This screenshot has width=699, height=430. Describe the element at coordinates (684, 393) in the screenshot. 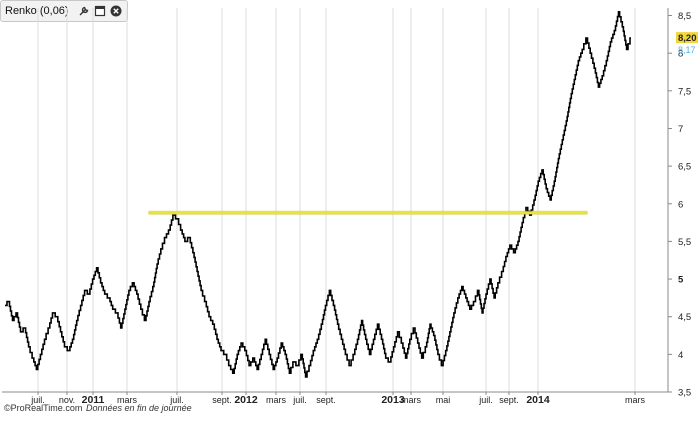

I see `y-tick-label-0: 3,5` at that location.